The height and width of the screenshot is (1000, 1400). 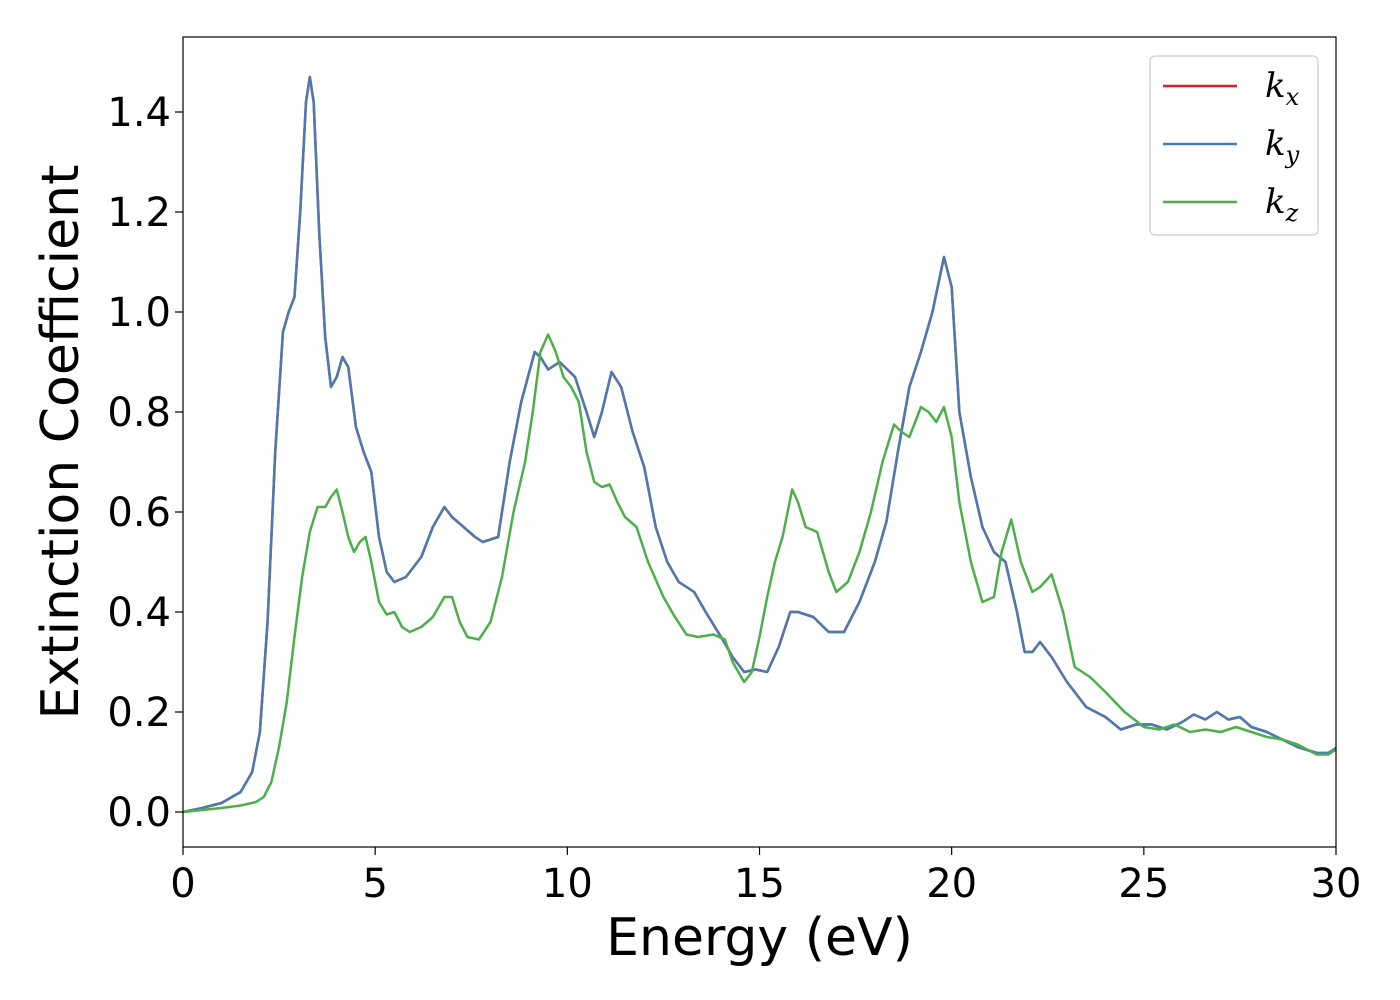 I want to click on x-tick-label: 0, so click(x=182, y=884).